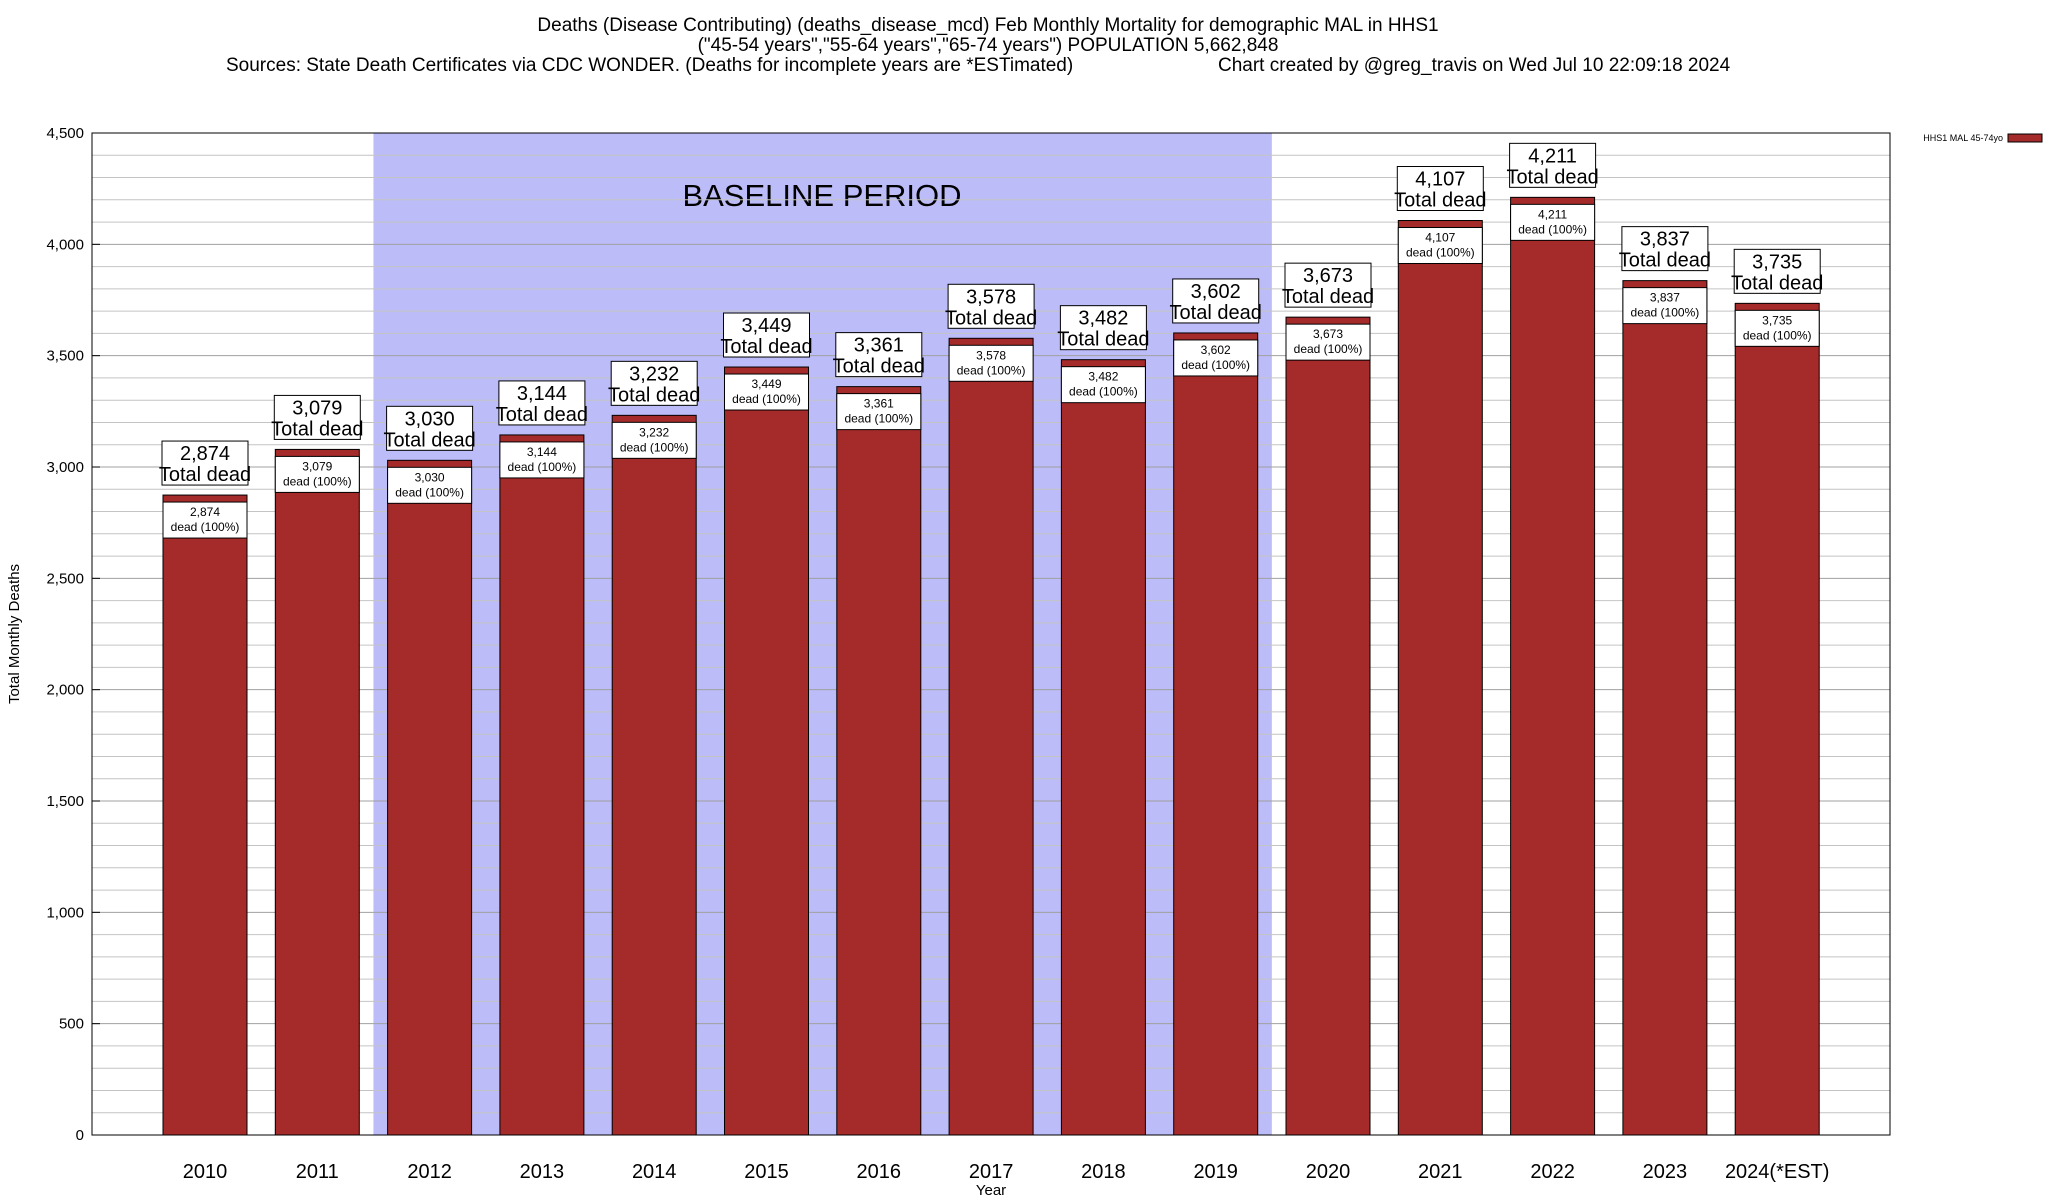 The width and height of the screenshot is (2048, 1200). Describe the element at coordinates (1665, 708) in the screenshot. I see `bar-2023` at that location.